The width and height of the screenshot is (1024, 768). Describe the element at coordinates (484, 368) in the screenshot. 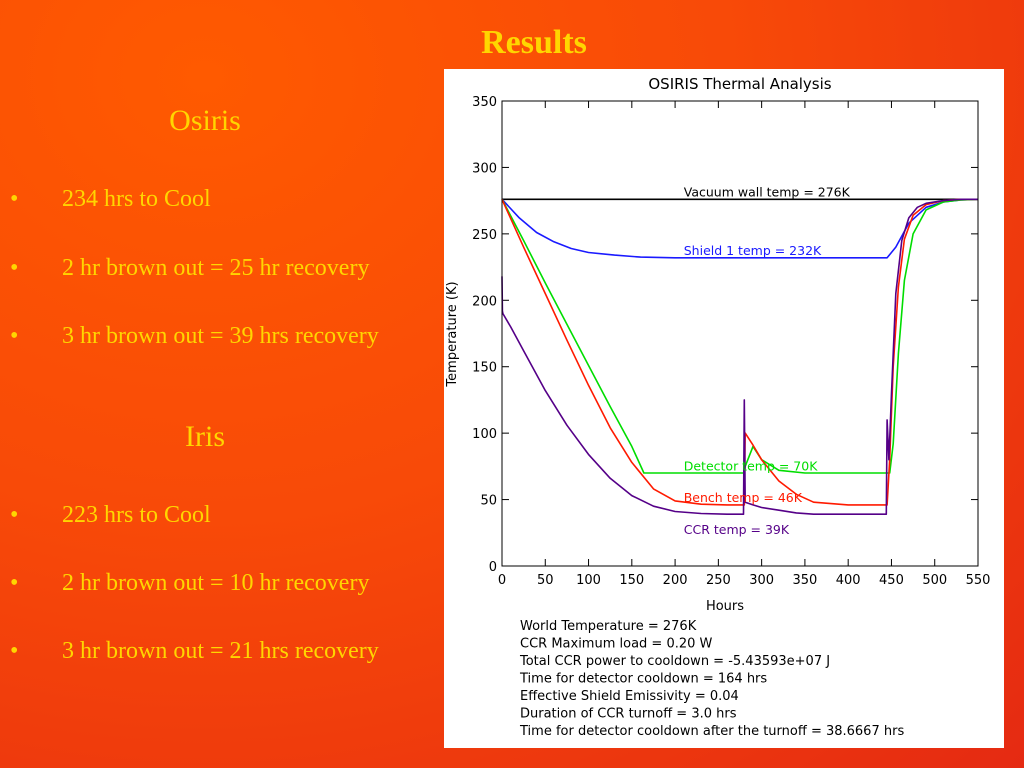

I see `y-tick-label: 150` at that location.